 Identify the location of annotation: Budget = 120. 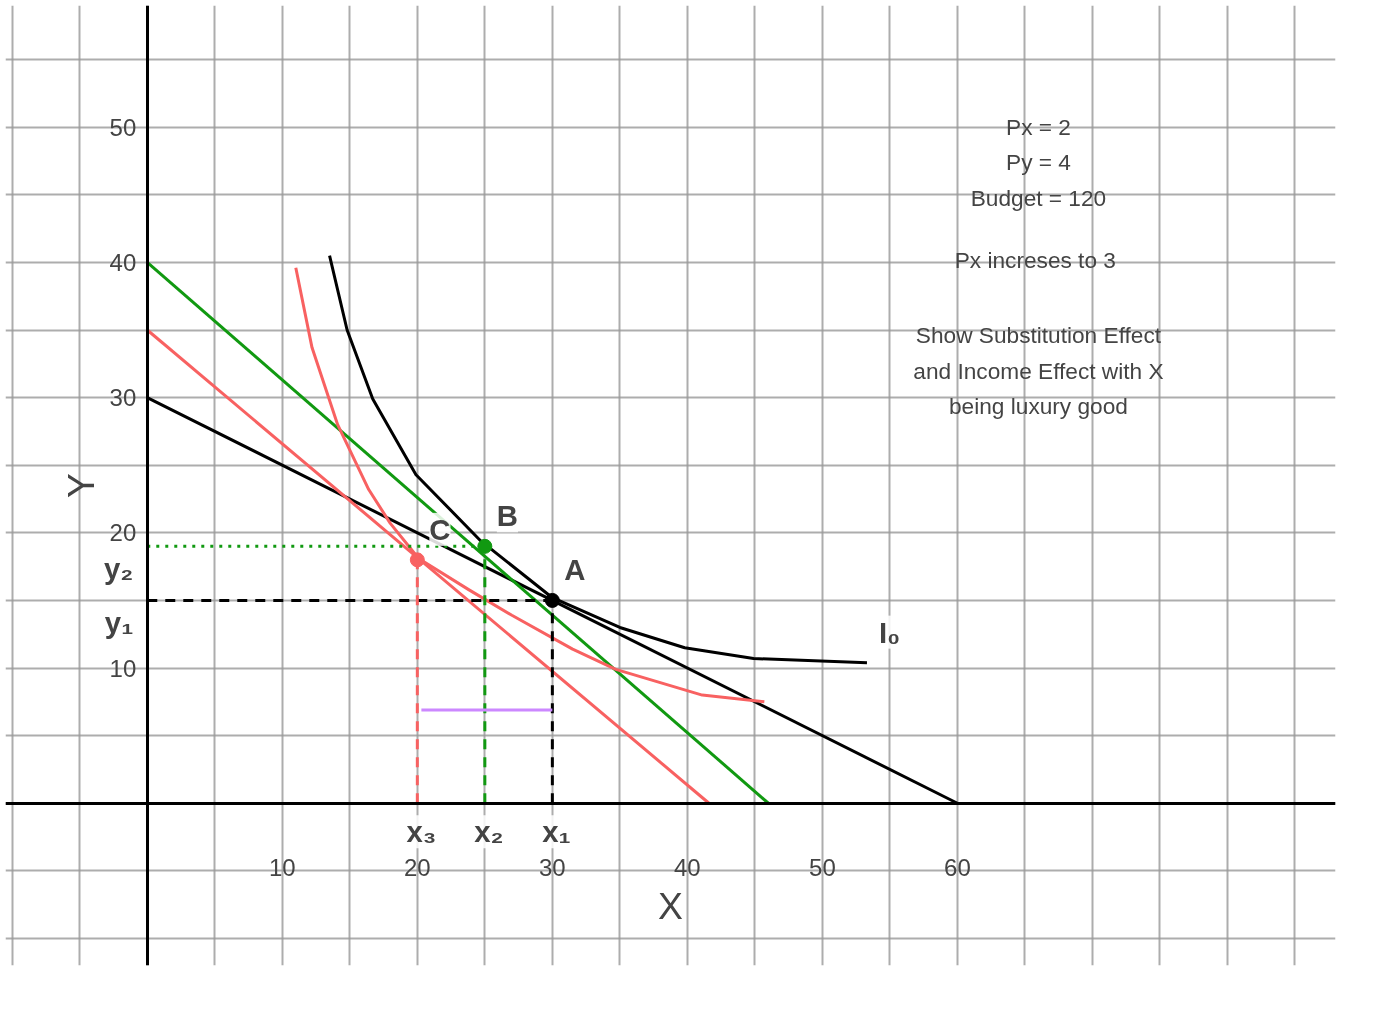
(1038, 197).